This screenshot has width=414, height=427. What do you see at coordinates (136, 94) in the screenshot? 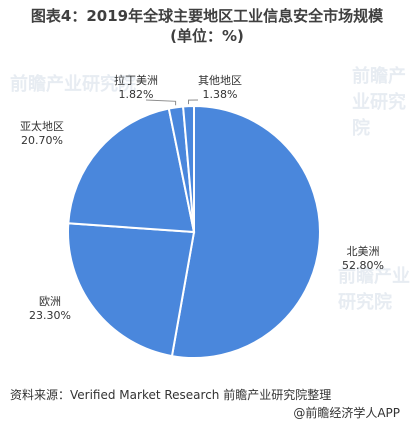
I see `slice-value-4: 1.82%` at bounding box center [136, 94].